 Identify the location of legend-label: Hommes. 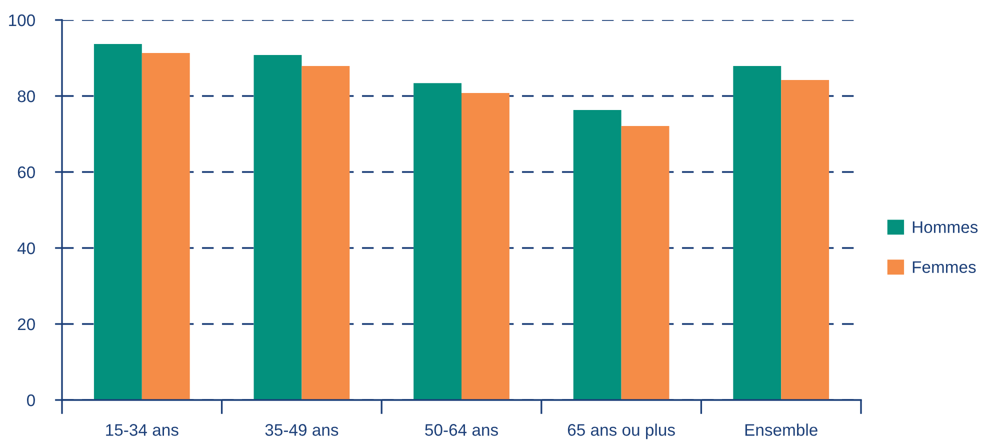
(945, 227).